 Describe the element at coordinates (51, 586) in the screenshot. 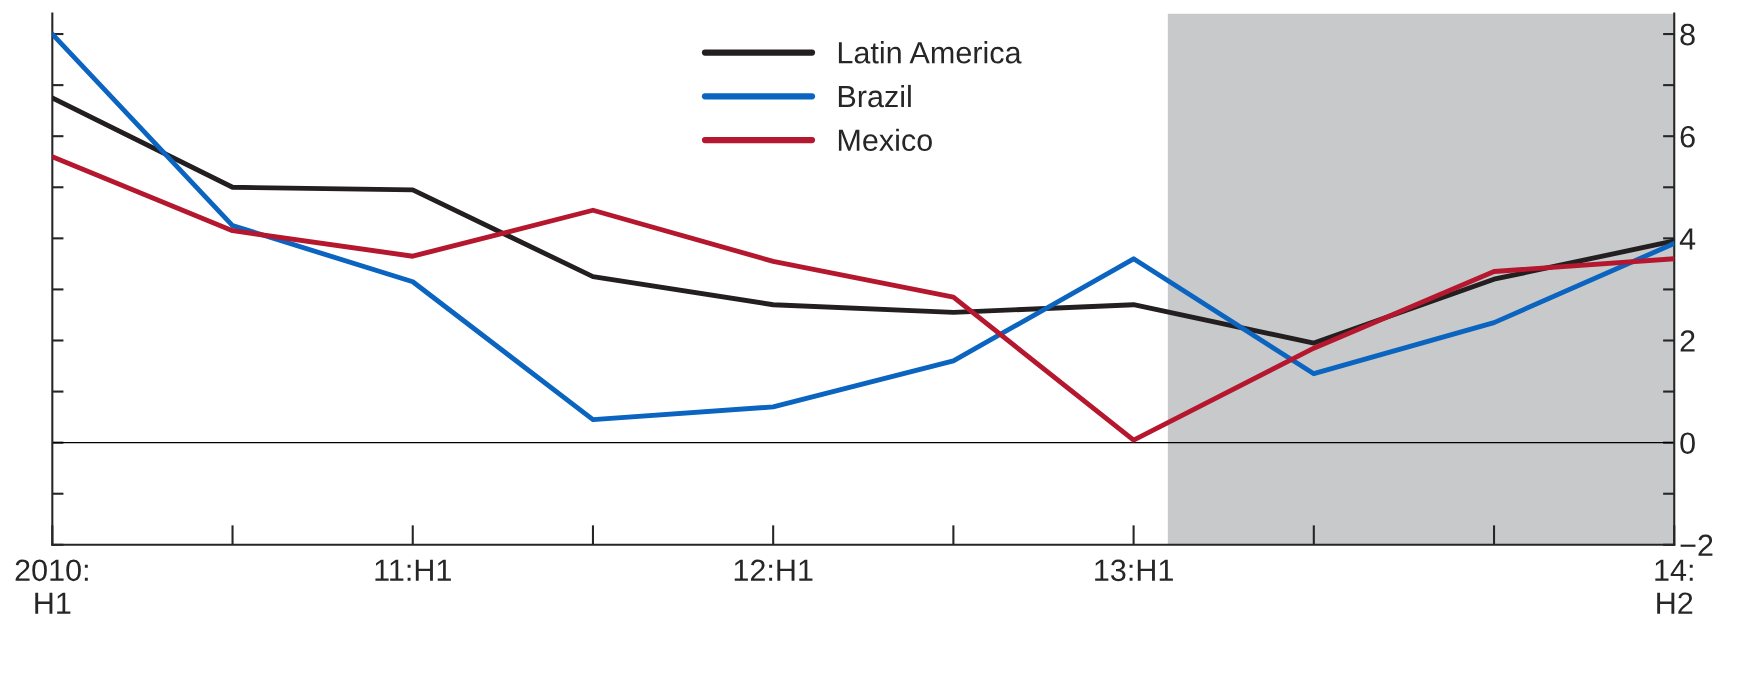

I see `x-tick-label: 2010: H1` at that location.